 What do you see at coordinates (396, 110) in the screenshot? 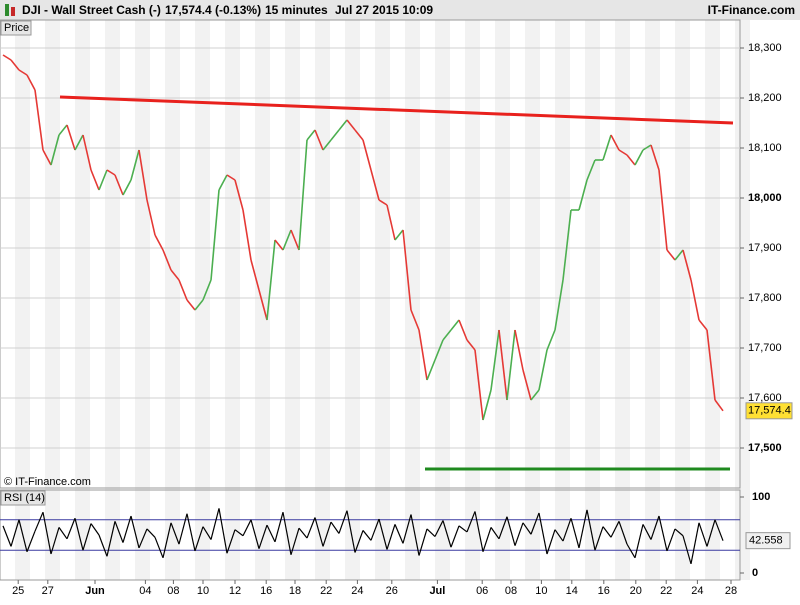
I see `trendline` at bounding box center [396, 110].